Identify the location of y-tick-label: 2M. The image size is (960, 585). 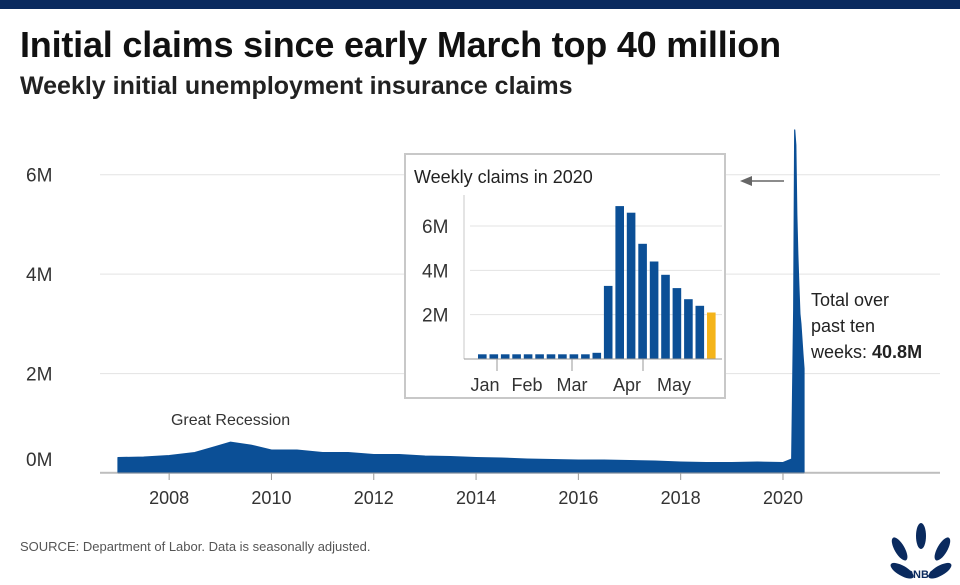
(39, 375).